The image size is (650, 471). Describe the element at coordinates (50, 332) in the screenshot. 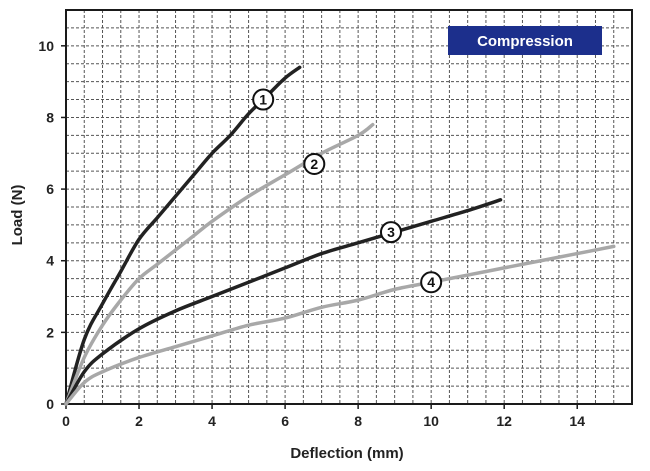

I see `y-tick-label: 2` at that location.